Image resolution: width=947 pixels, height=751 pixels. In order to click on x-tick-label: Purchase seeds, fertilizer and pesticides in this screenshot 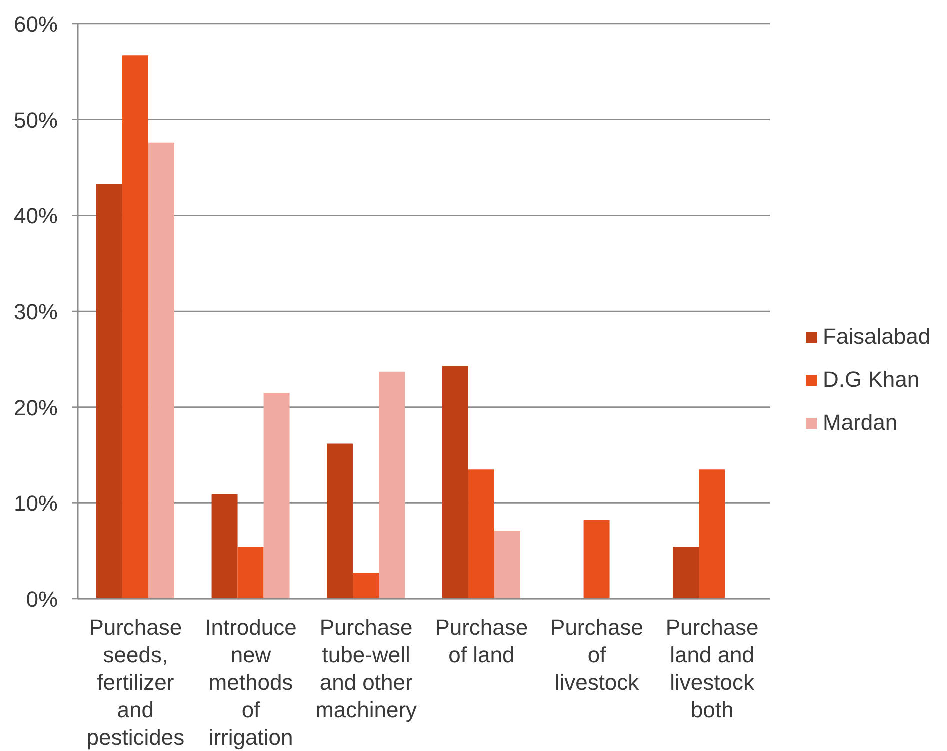, I will do `click(135, 682)`.